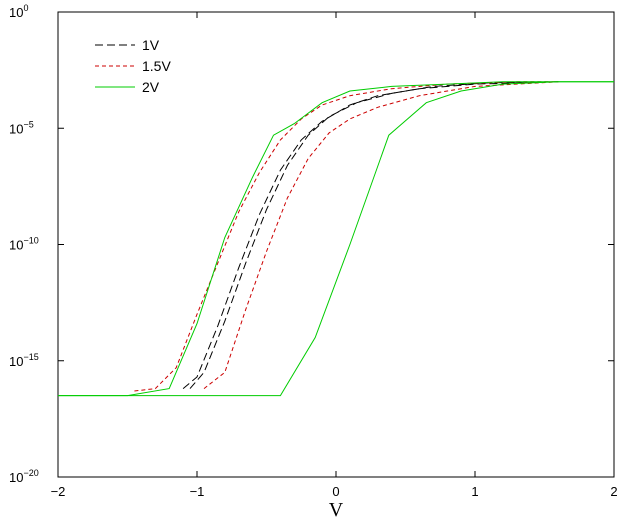 This screenshot has height=521, width=621. What do you see at coordinates (156, 66) in the screenshot?
I see `legend-label: 1.5V` at bounding box center [156, 66].